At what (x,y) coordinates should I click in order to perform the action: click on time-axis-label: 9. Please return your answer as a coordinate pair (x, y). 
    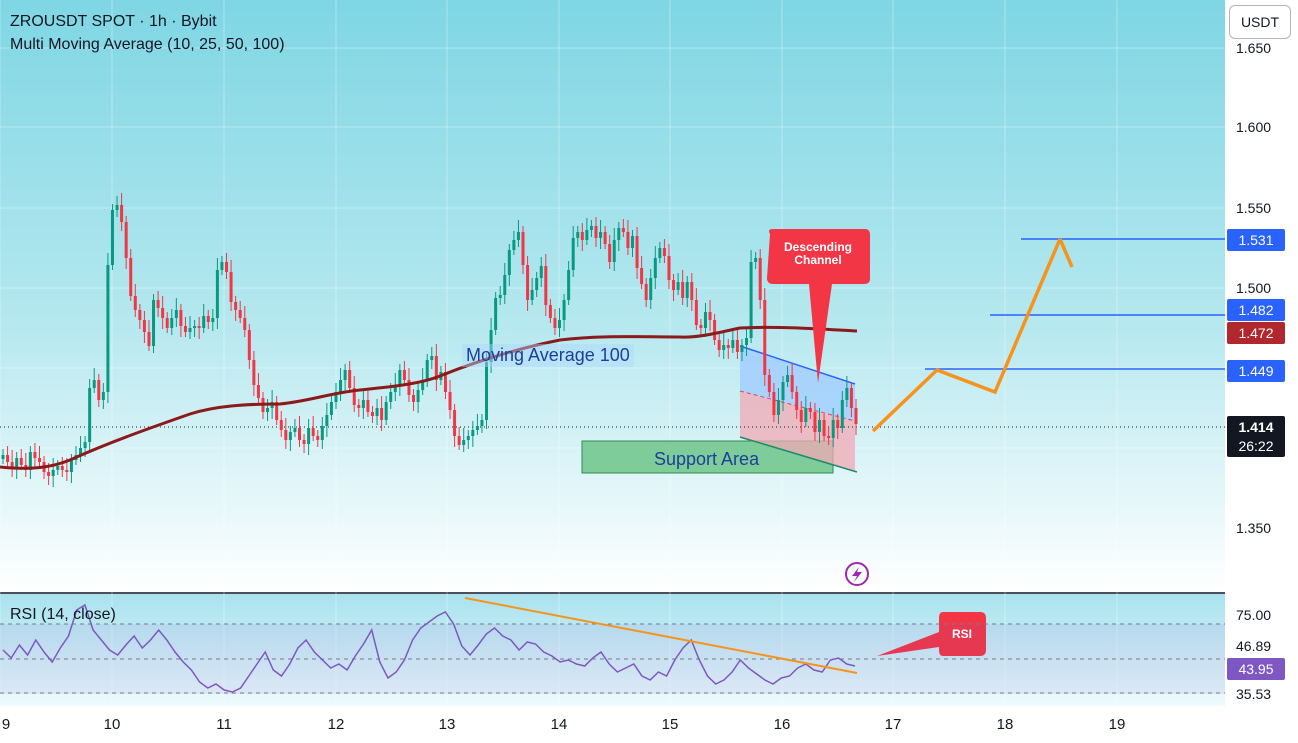
    Looking at the image, I should click on (6, 724).